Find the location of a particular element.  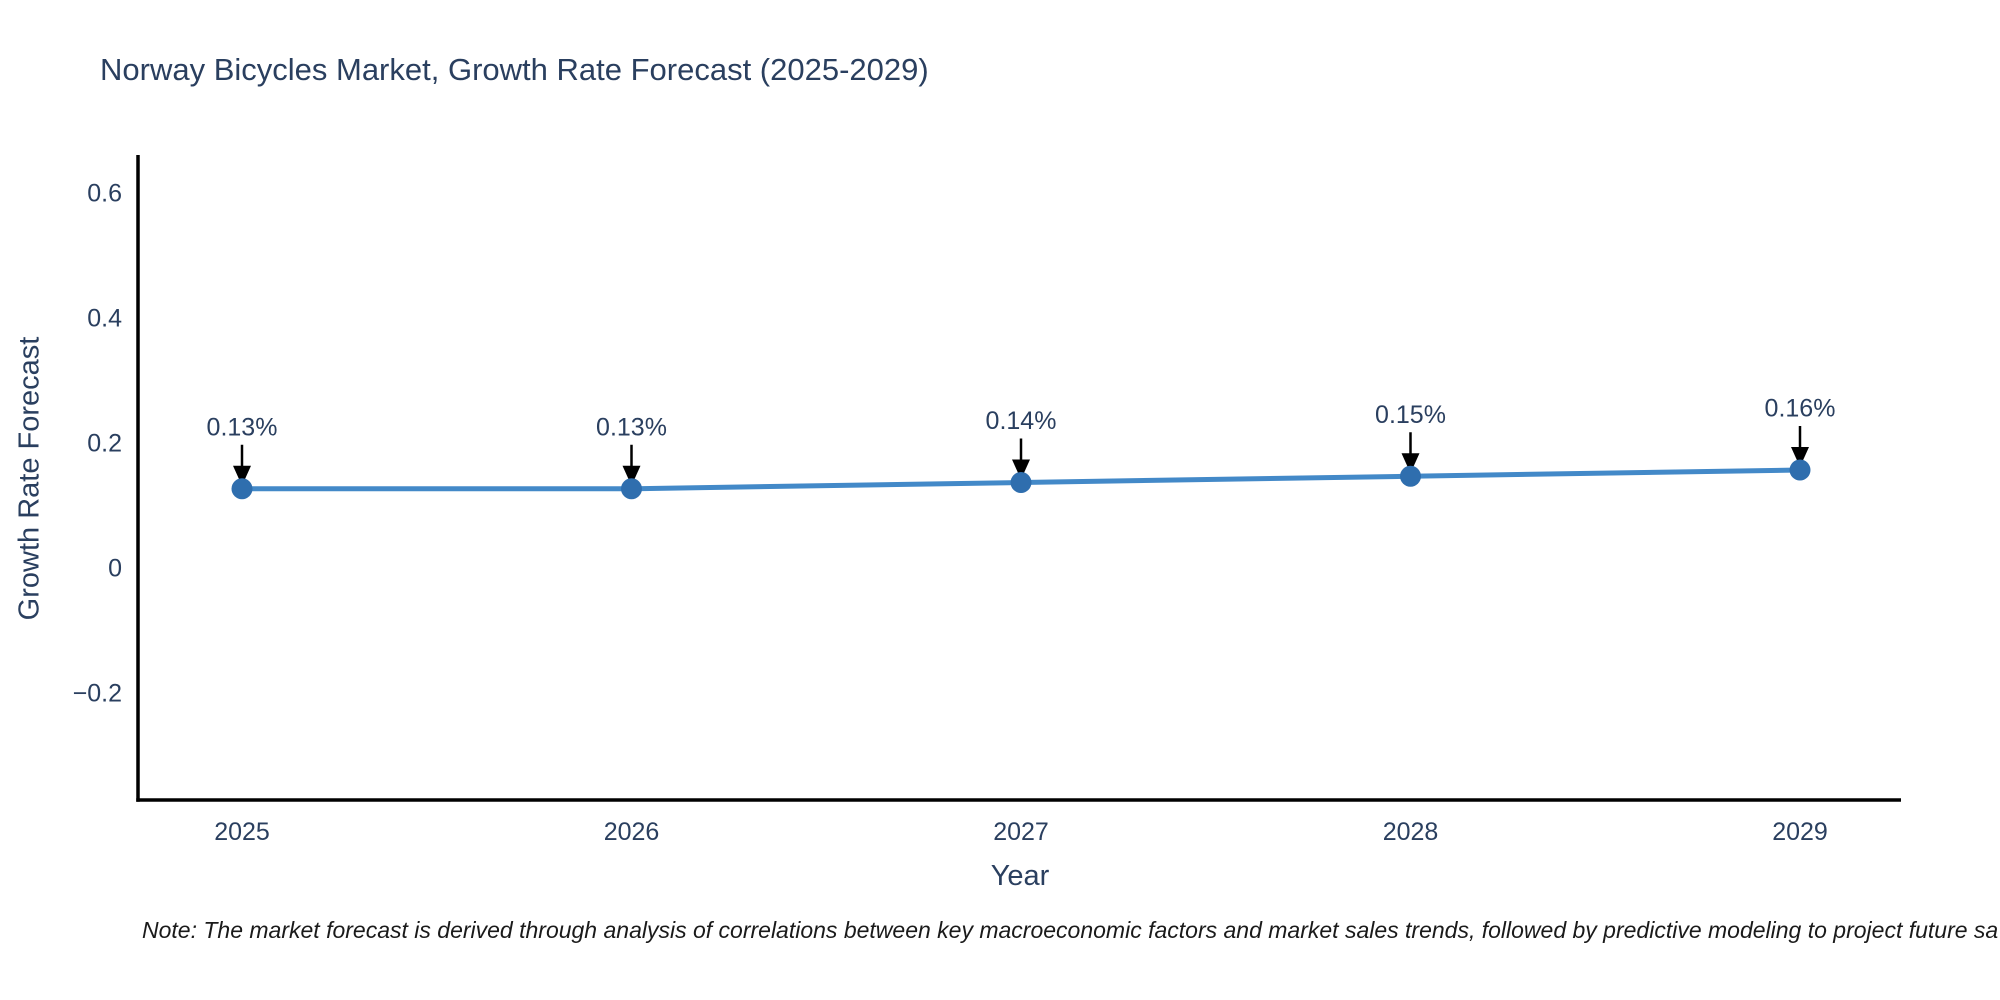

annotation-label: 0.16% is located at coordinates (1800, 409).